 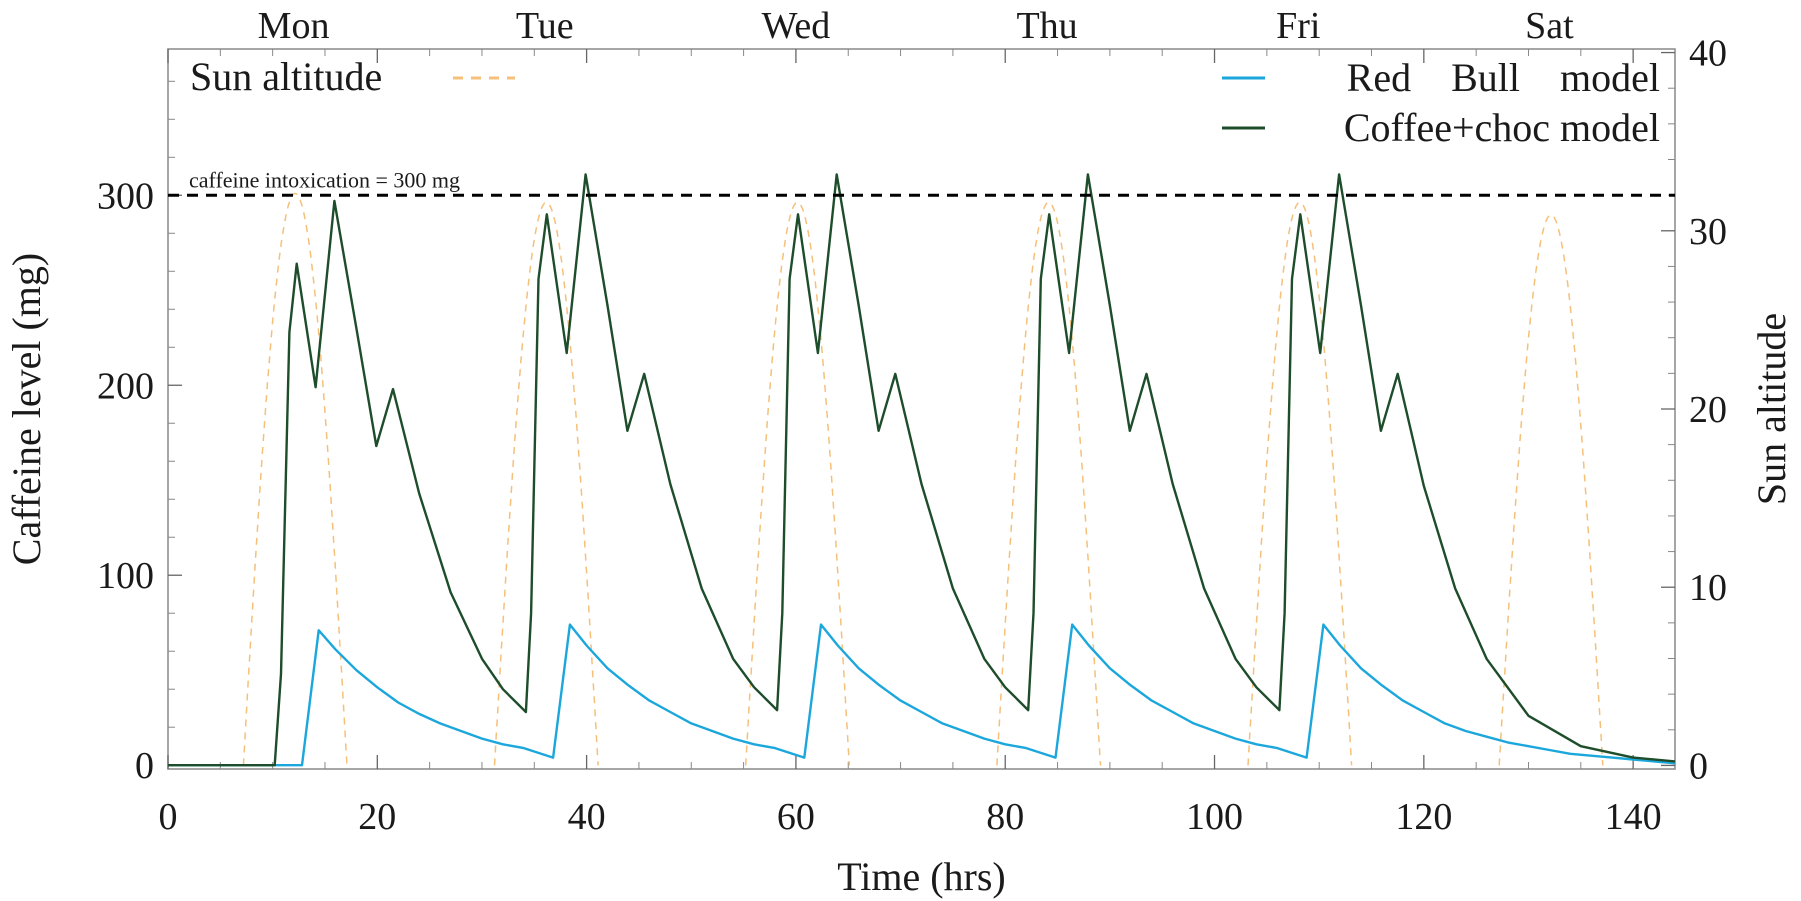 What do you see at coordinates (916, 26) in the screenshot?
I see `day-labels: Mon Tue Wed Thu Fri Sat` at bounding box center [916, 26].